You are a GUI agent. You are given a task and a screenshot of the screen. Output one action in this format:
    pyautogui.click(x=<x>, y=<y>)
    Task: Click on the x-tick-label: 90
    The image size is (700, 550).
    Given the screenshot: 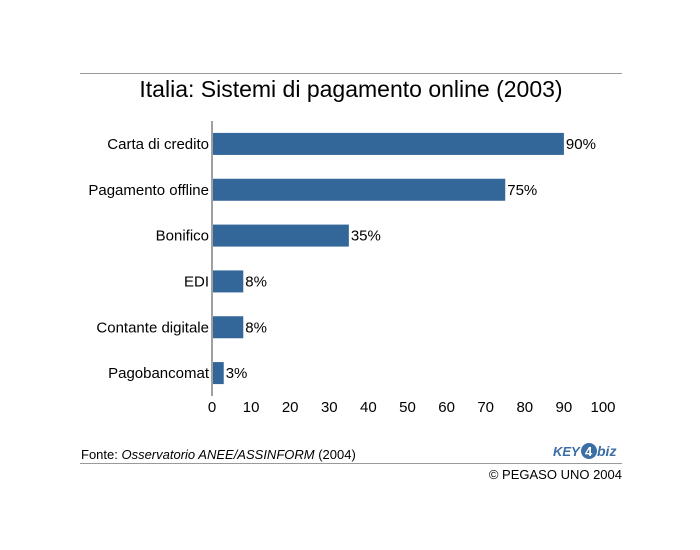 What is the action you would take?
    pyautogui.click(x=564, y=407)
    